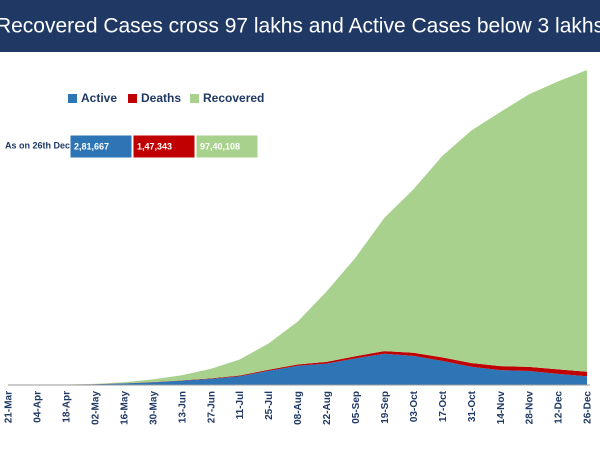 This screenshot has width=600, height=450. Describe the element at coordinates (559, 407) in the screenshot. I see `x-tick-label: 12-Dec` at that location.